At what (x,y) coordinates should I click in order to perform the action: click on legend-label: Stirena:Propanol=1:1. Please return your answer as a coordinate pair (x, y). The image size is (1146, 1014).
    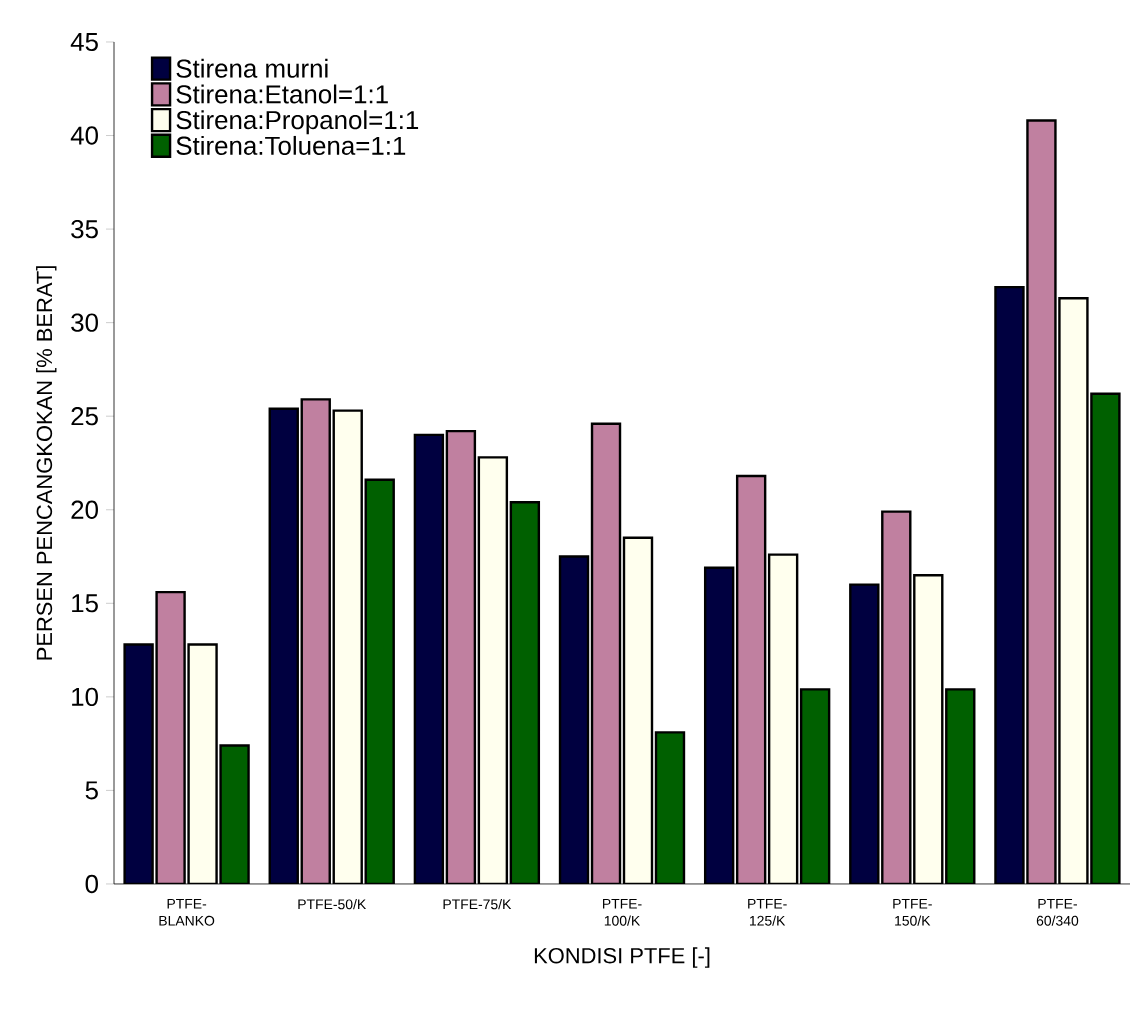
    Looking at the image, I should click on (297, 122).